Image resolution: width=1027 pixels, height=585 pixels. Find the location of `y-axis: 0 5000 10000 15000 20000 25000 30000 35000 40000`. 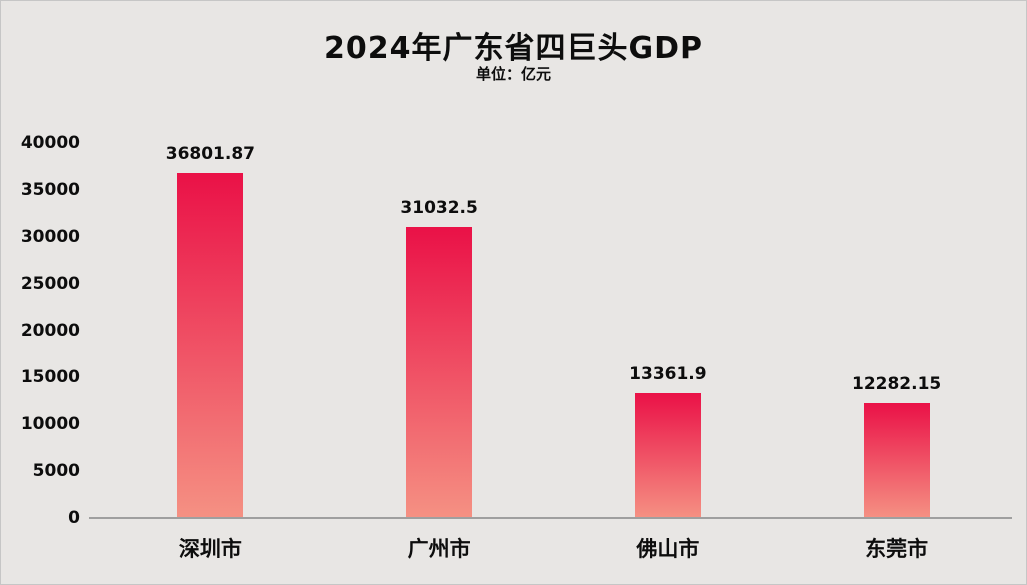

y-axis: 0 5000 10000 15000 20000 25000 30000 35000 40000 is located at coordinates (43, 330).